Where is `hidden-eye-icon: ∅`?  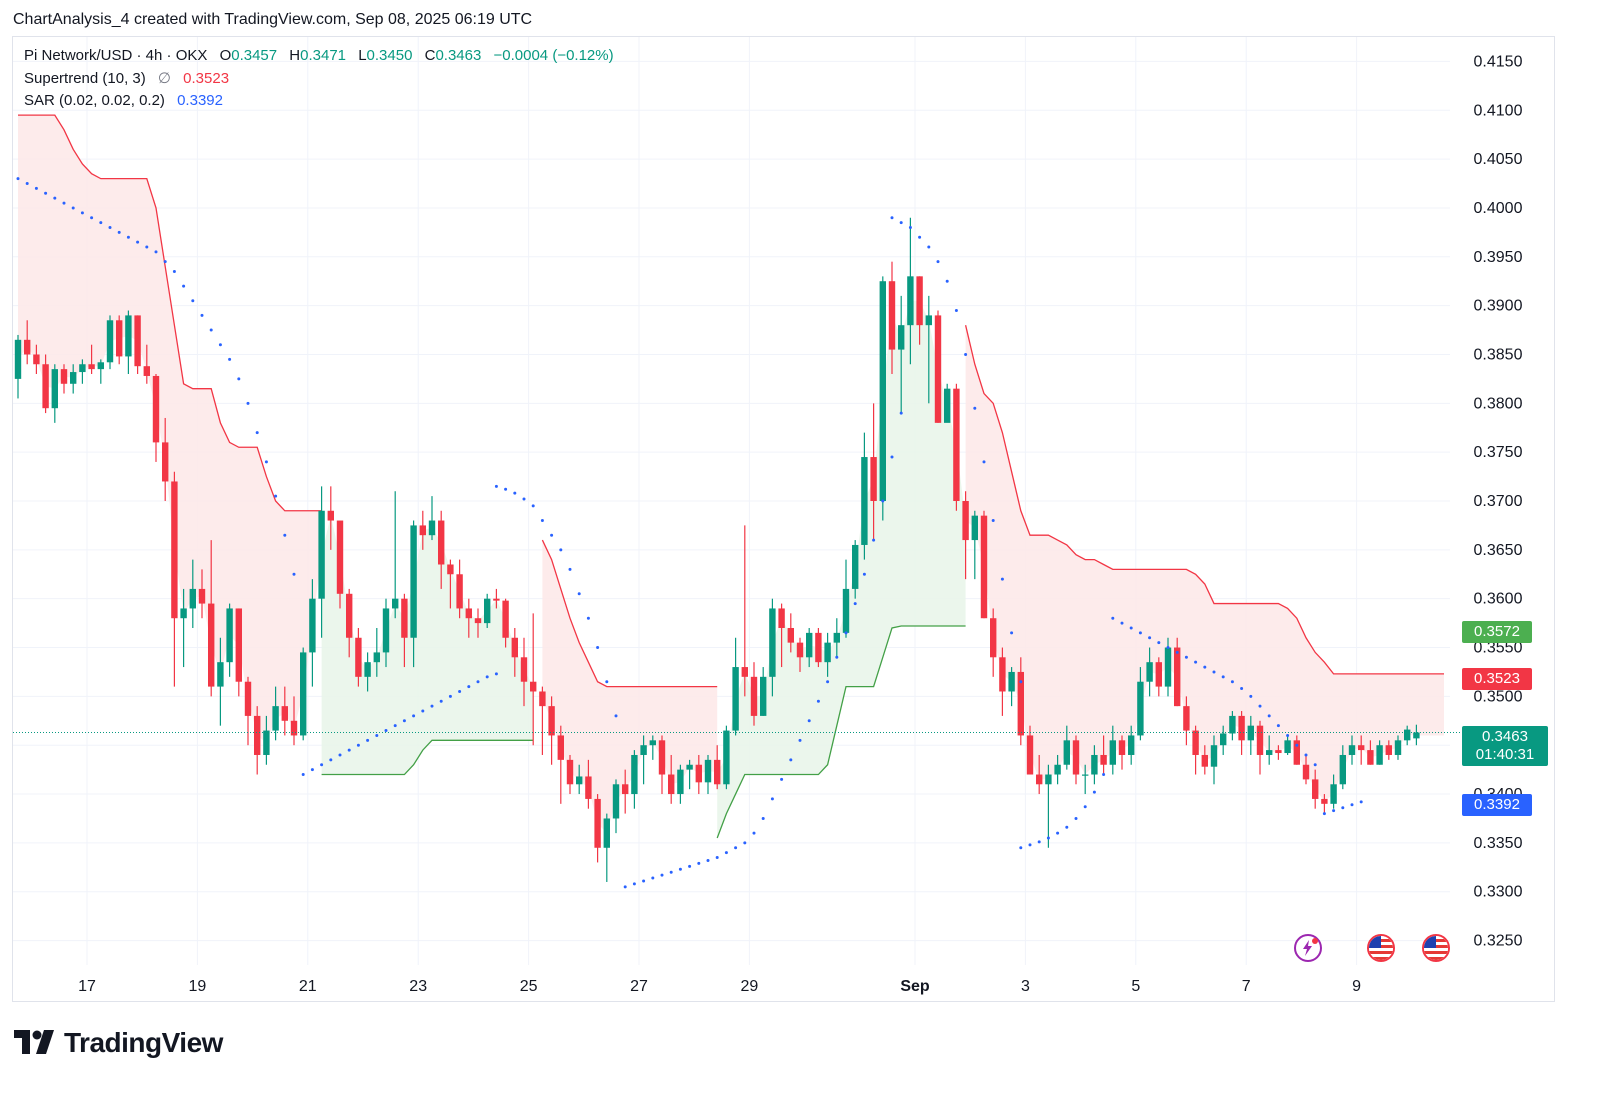 hidden-eye-icon: ∅ is located at coordinates (164, 78).